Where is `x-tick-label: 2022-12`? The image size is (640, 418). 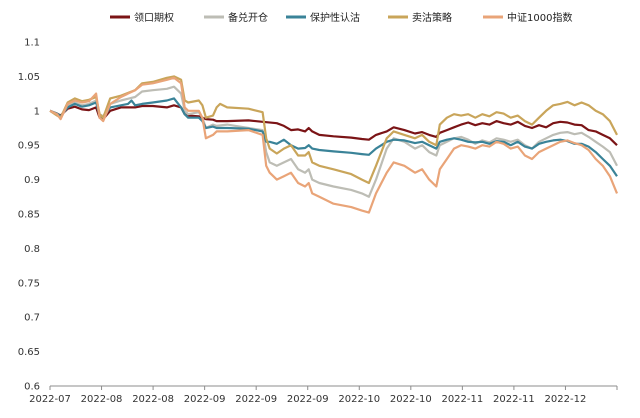 x-tick-label: 2022-12 is located at coordinates (566, 399).